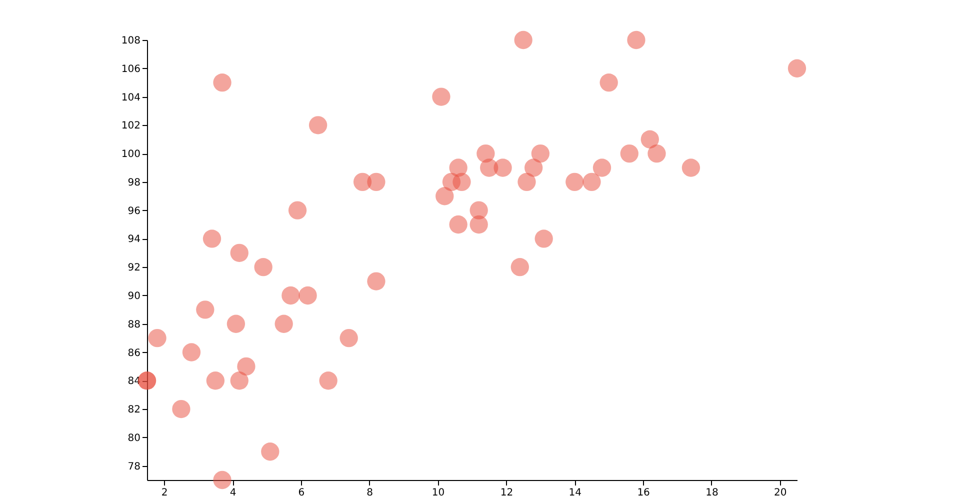 This screenshot has height=500, width=960. I want to click on y-tick-label: 80, so click(134, 438).